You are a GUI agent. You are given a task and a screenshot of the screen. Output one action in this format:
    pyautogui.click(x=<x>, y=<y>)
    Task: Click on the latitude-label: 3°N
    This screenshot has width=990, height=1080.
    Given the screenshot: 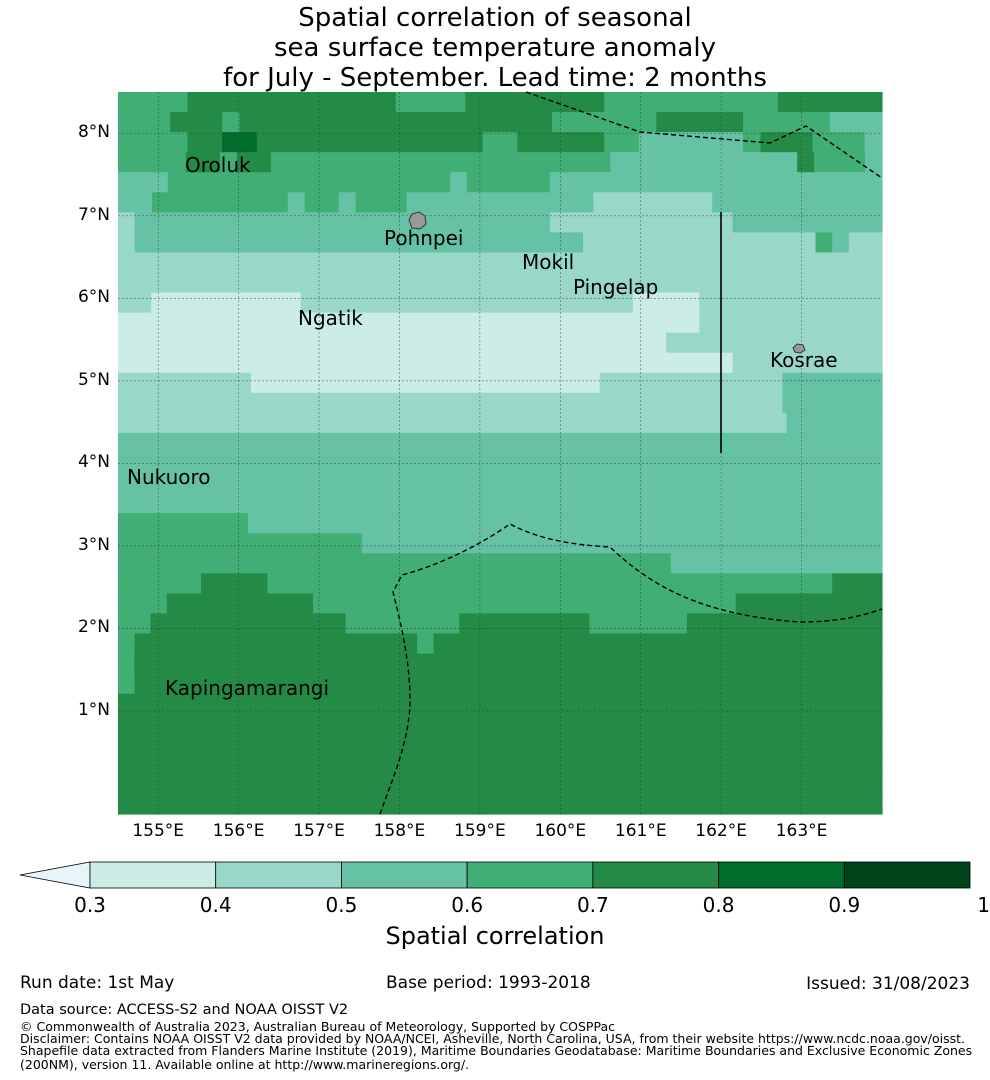 What is the action you would take?
    pyautogui.click(x=93, y=544)
    